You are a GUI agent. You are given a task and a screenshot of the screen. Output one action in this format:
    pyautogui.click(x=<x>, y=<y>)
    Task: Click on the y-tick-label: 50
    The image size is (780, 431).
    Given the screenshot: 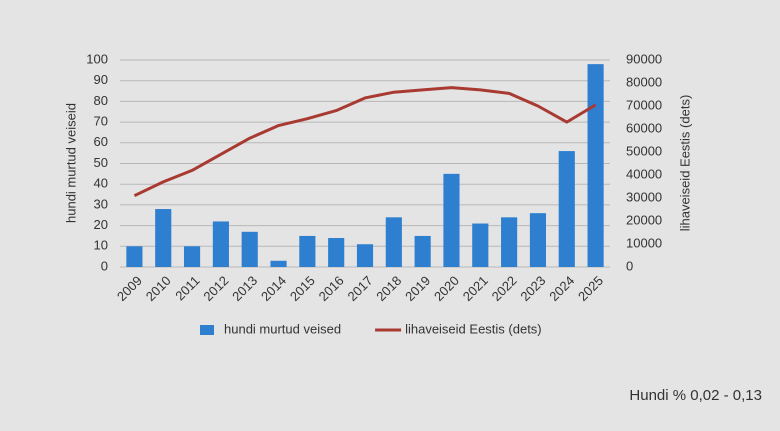 What is the action you would take?
    pyautogui.click(x=101, y=162)
    